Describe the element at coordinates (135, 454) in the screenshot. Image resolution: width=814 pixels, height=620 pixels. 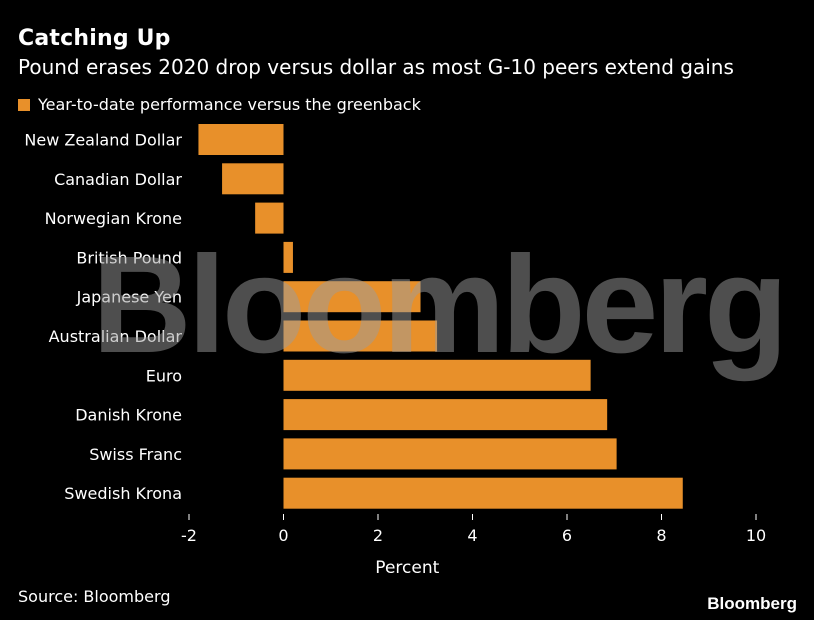
I see `category-label: Swiss Franc` at that location.